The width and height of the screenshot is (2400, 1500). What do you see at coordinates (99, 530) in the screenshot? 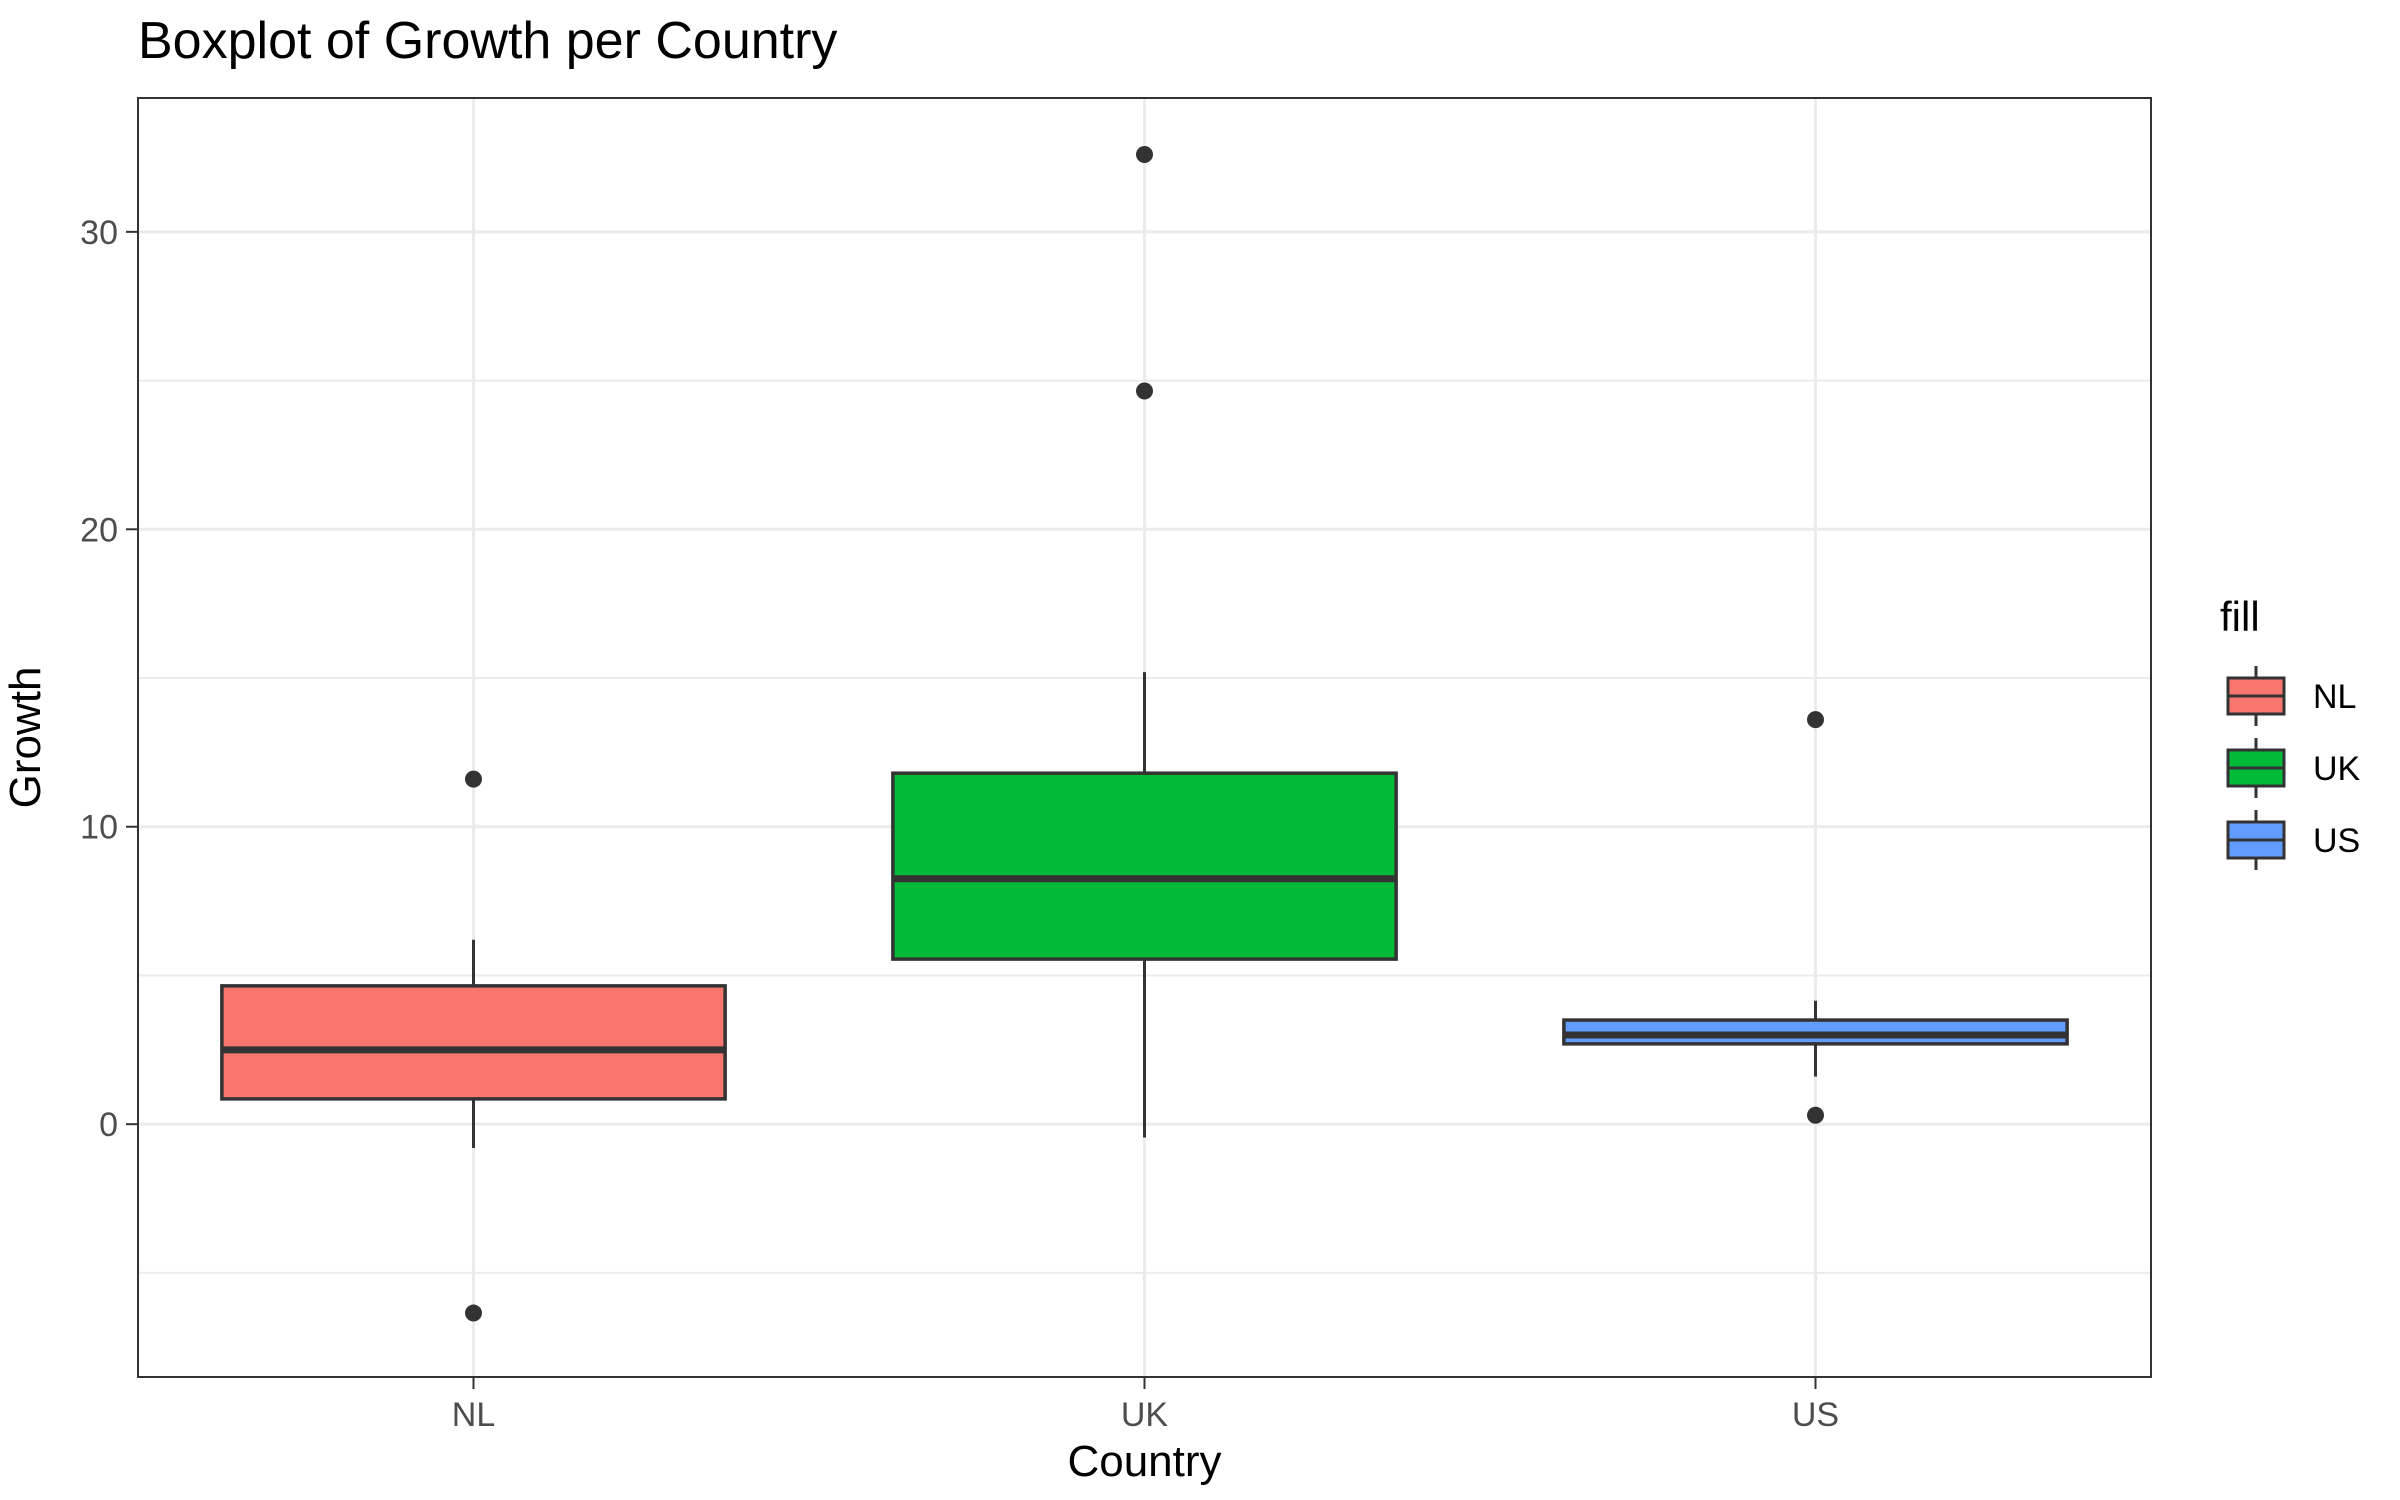
I see `y-tick-label: 20` at bounding box center [99, 530].